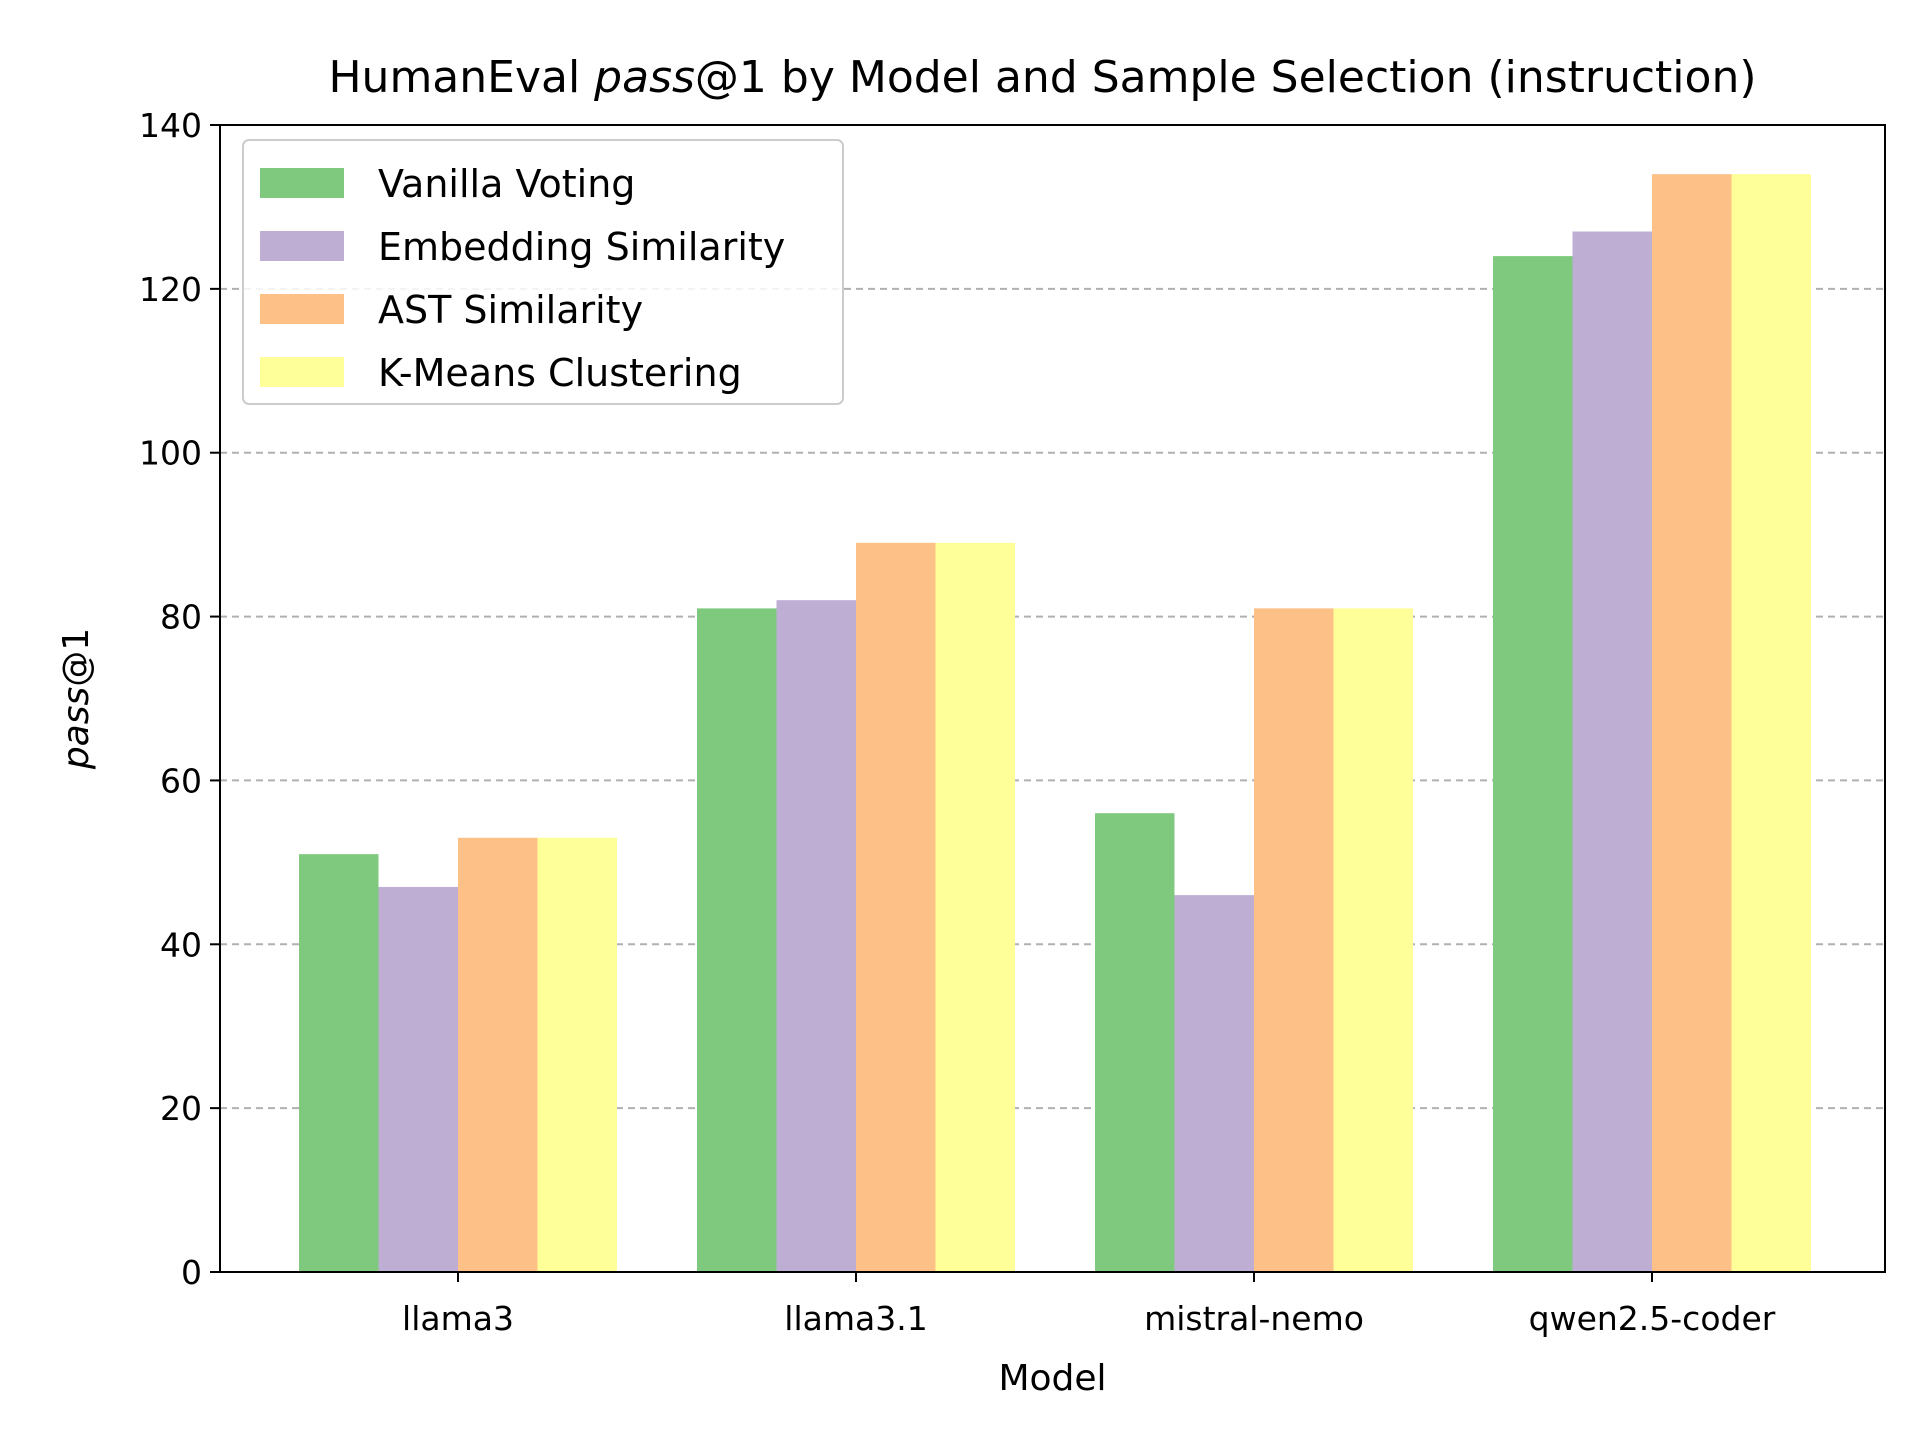  I want to click on y-tick-label: 0, so click(191, 1272).